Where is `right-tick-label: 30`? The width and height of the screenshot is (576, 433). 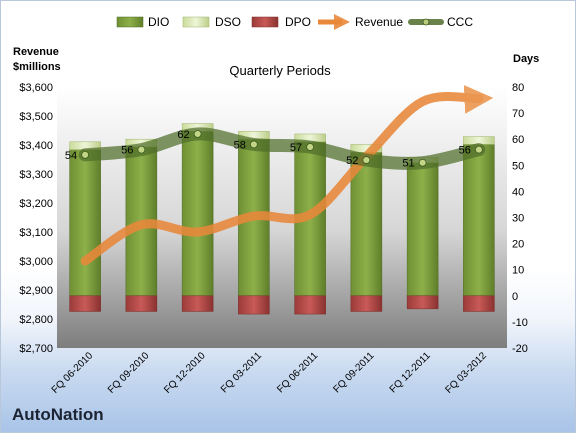
right-tick-label: 30 is located at coordinates (518, 219).